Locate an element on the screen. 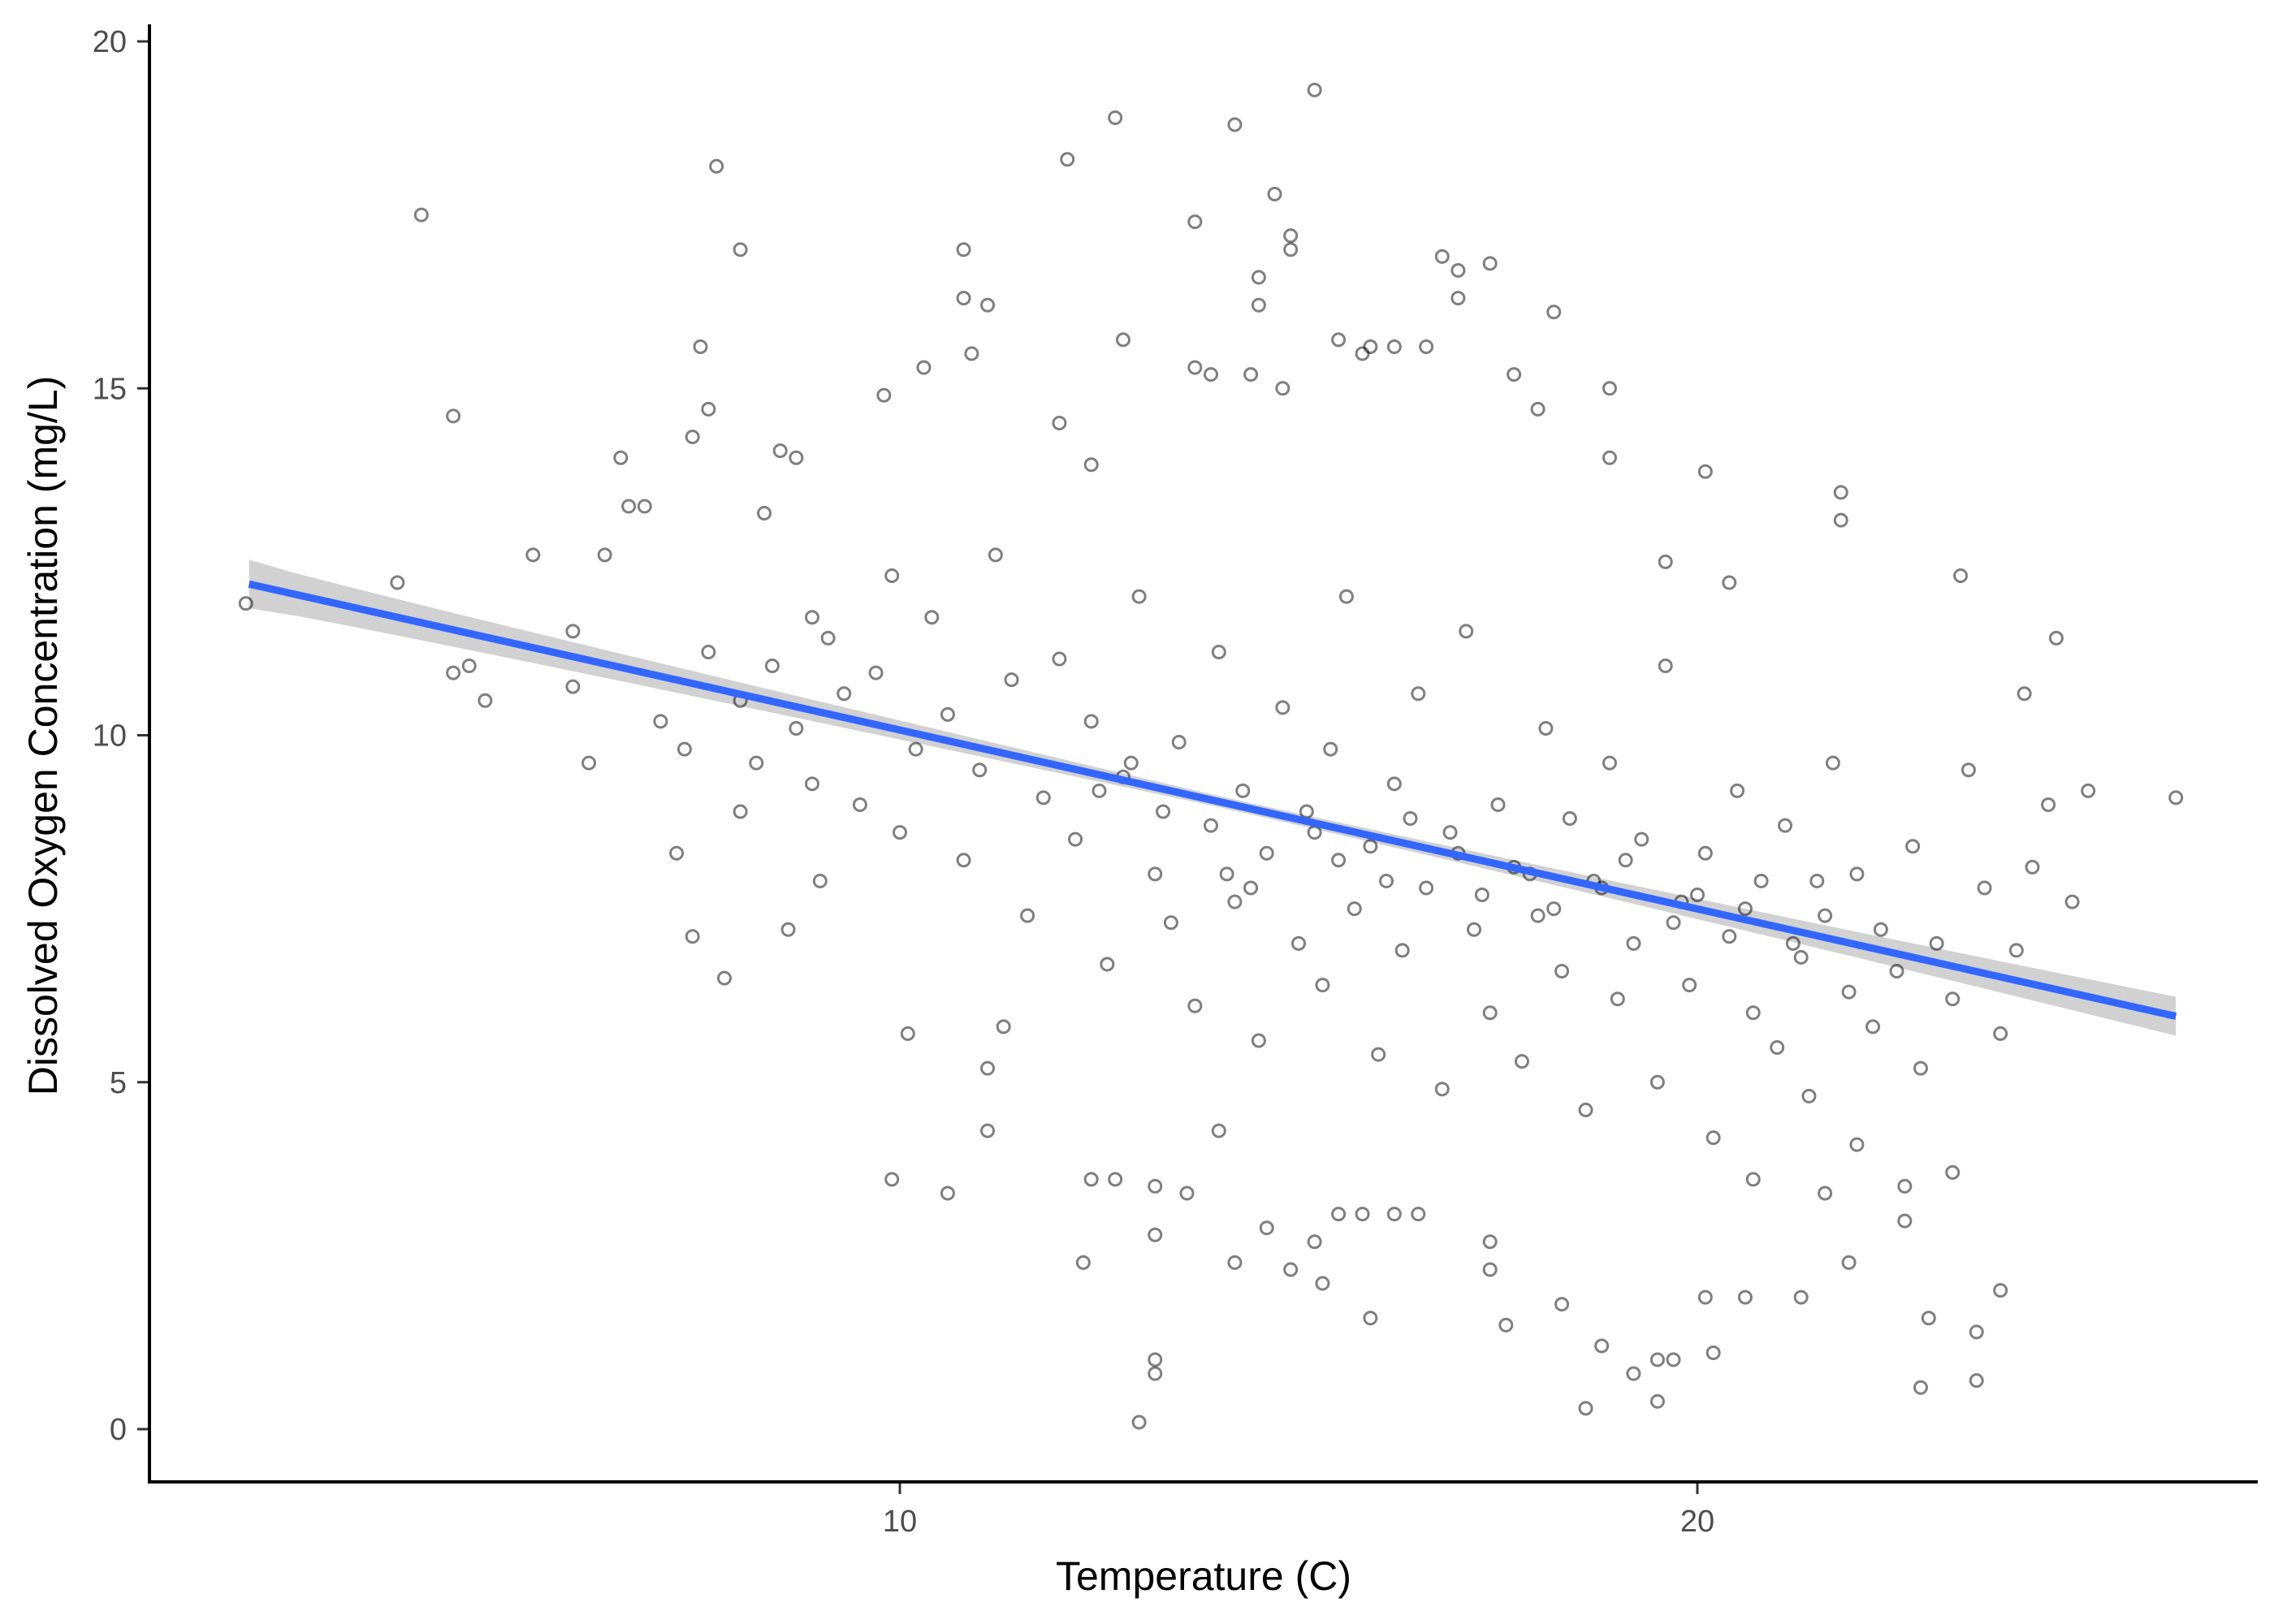  y-ticks: 0 5 10 15 20 is located at coordinates (121, 736).